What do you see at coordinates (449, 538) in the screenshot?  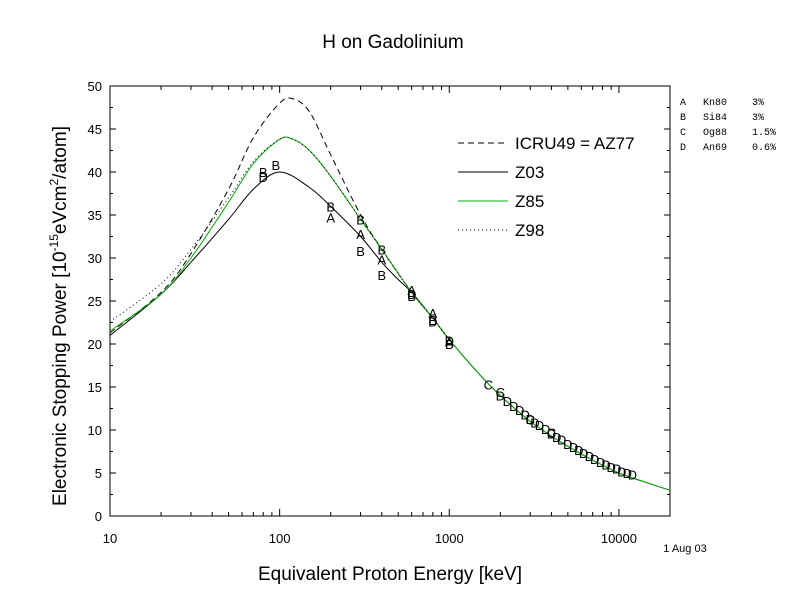 I see `x-tick-label: 1000` at bounding box center [449, 538].